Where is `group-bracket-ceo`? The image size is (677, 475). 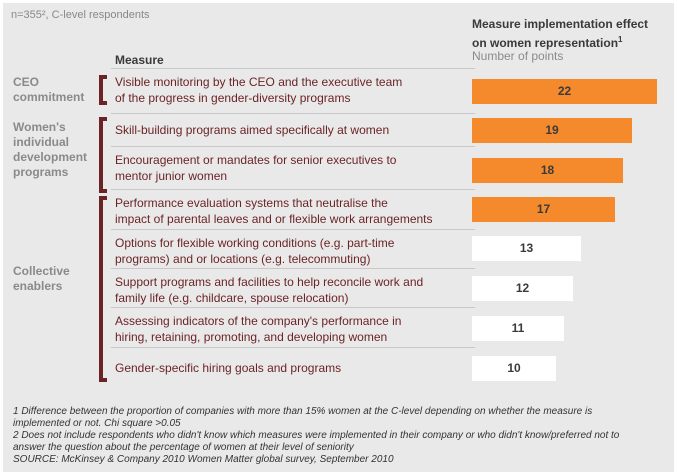 group-bracket-ceo is located at coordinates (103, 90).